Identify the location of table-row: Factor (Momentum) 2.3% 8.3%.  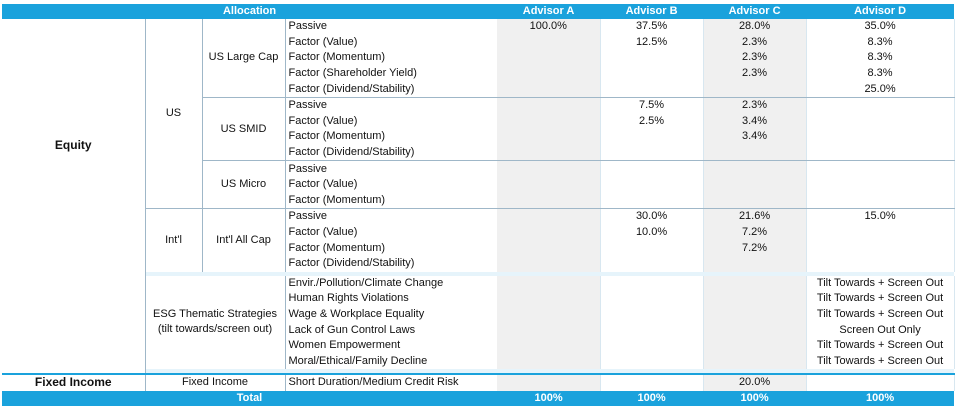
(478, 58).